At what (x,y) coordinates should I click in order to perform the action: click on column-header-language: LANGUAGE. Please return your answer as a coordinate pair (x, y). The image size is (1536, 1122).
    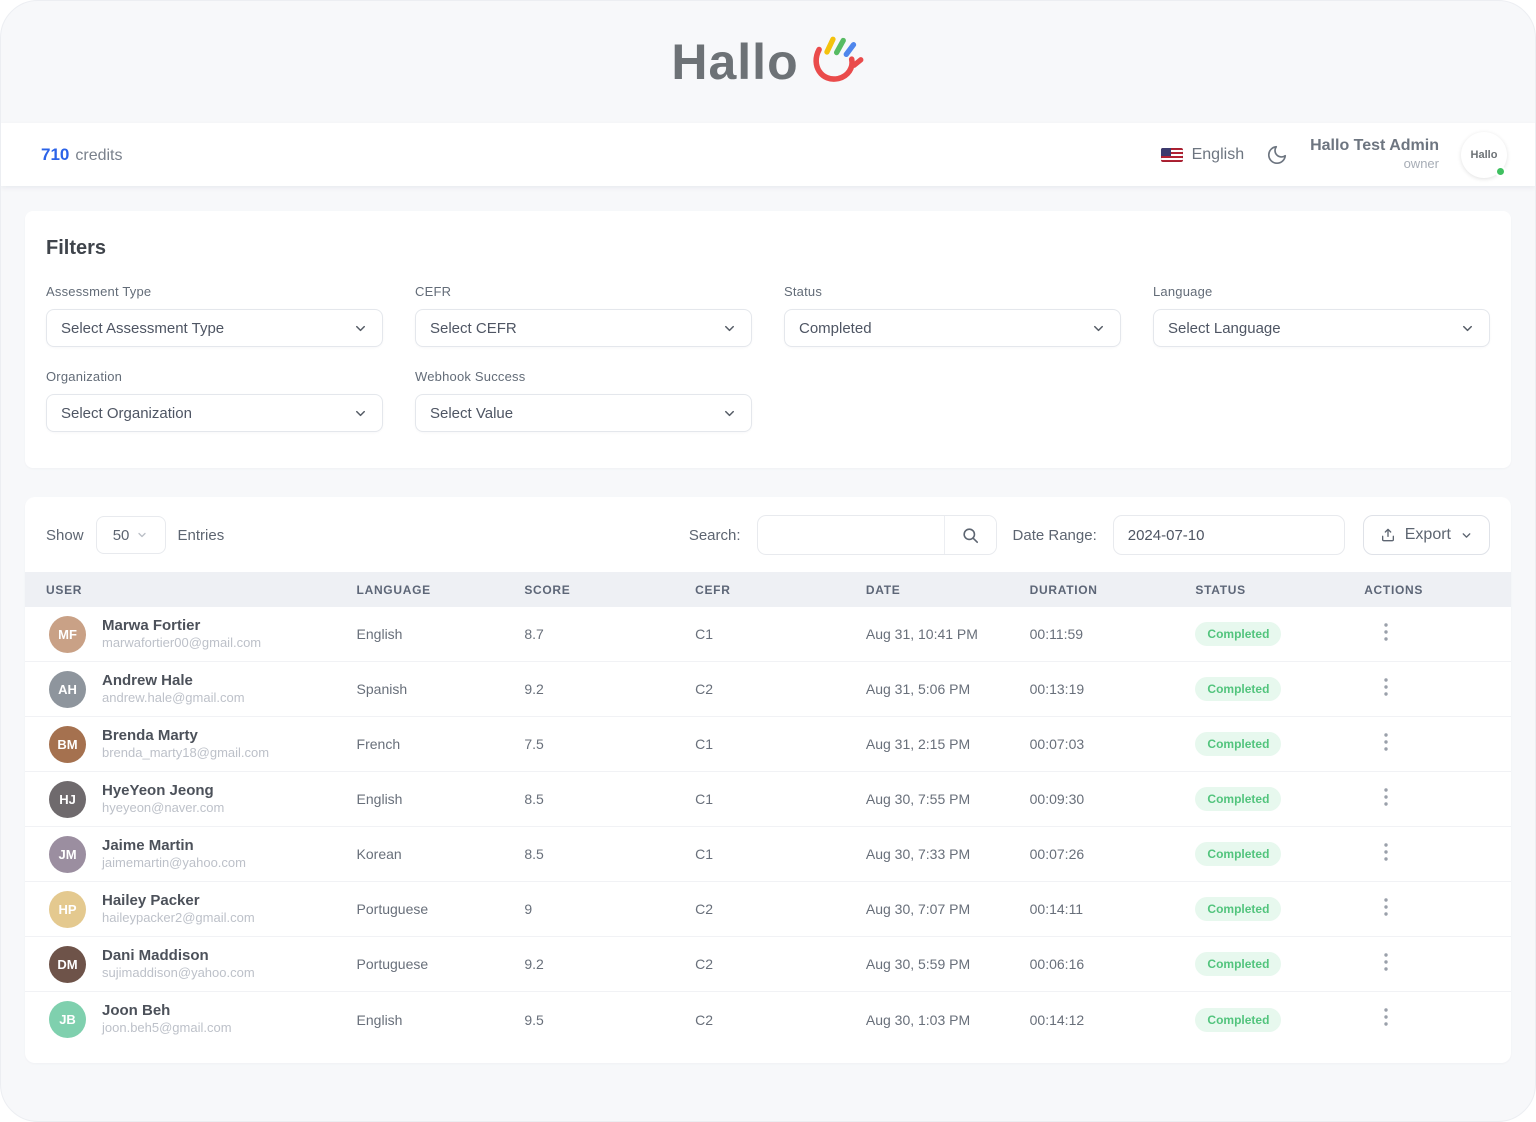
    Looking at the image, I should click on (393, 589).